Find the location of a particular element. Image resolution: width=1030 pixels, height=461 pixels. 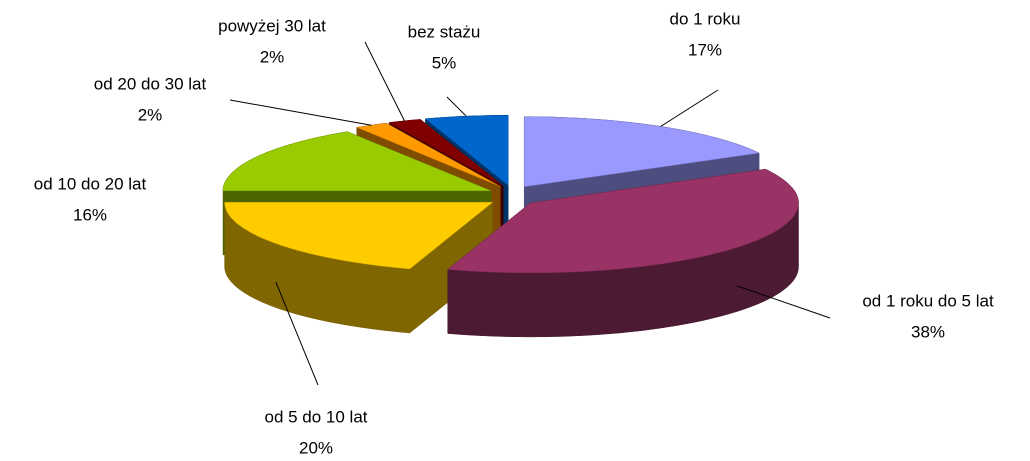

slice-label: od 10 do 20 lat is located at coordinates (90, 183).